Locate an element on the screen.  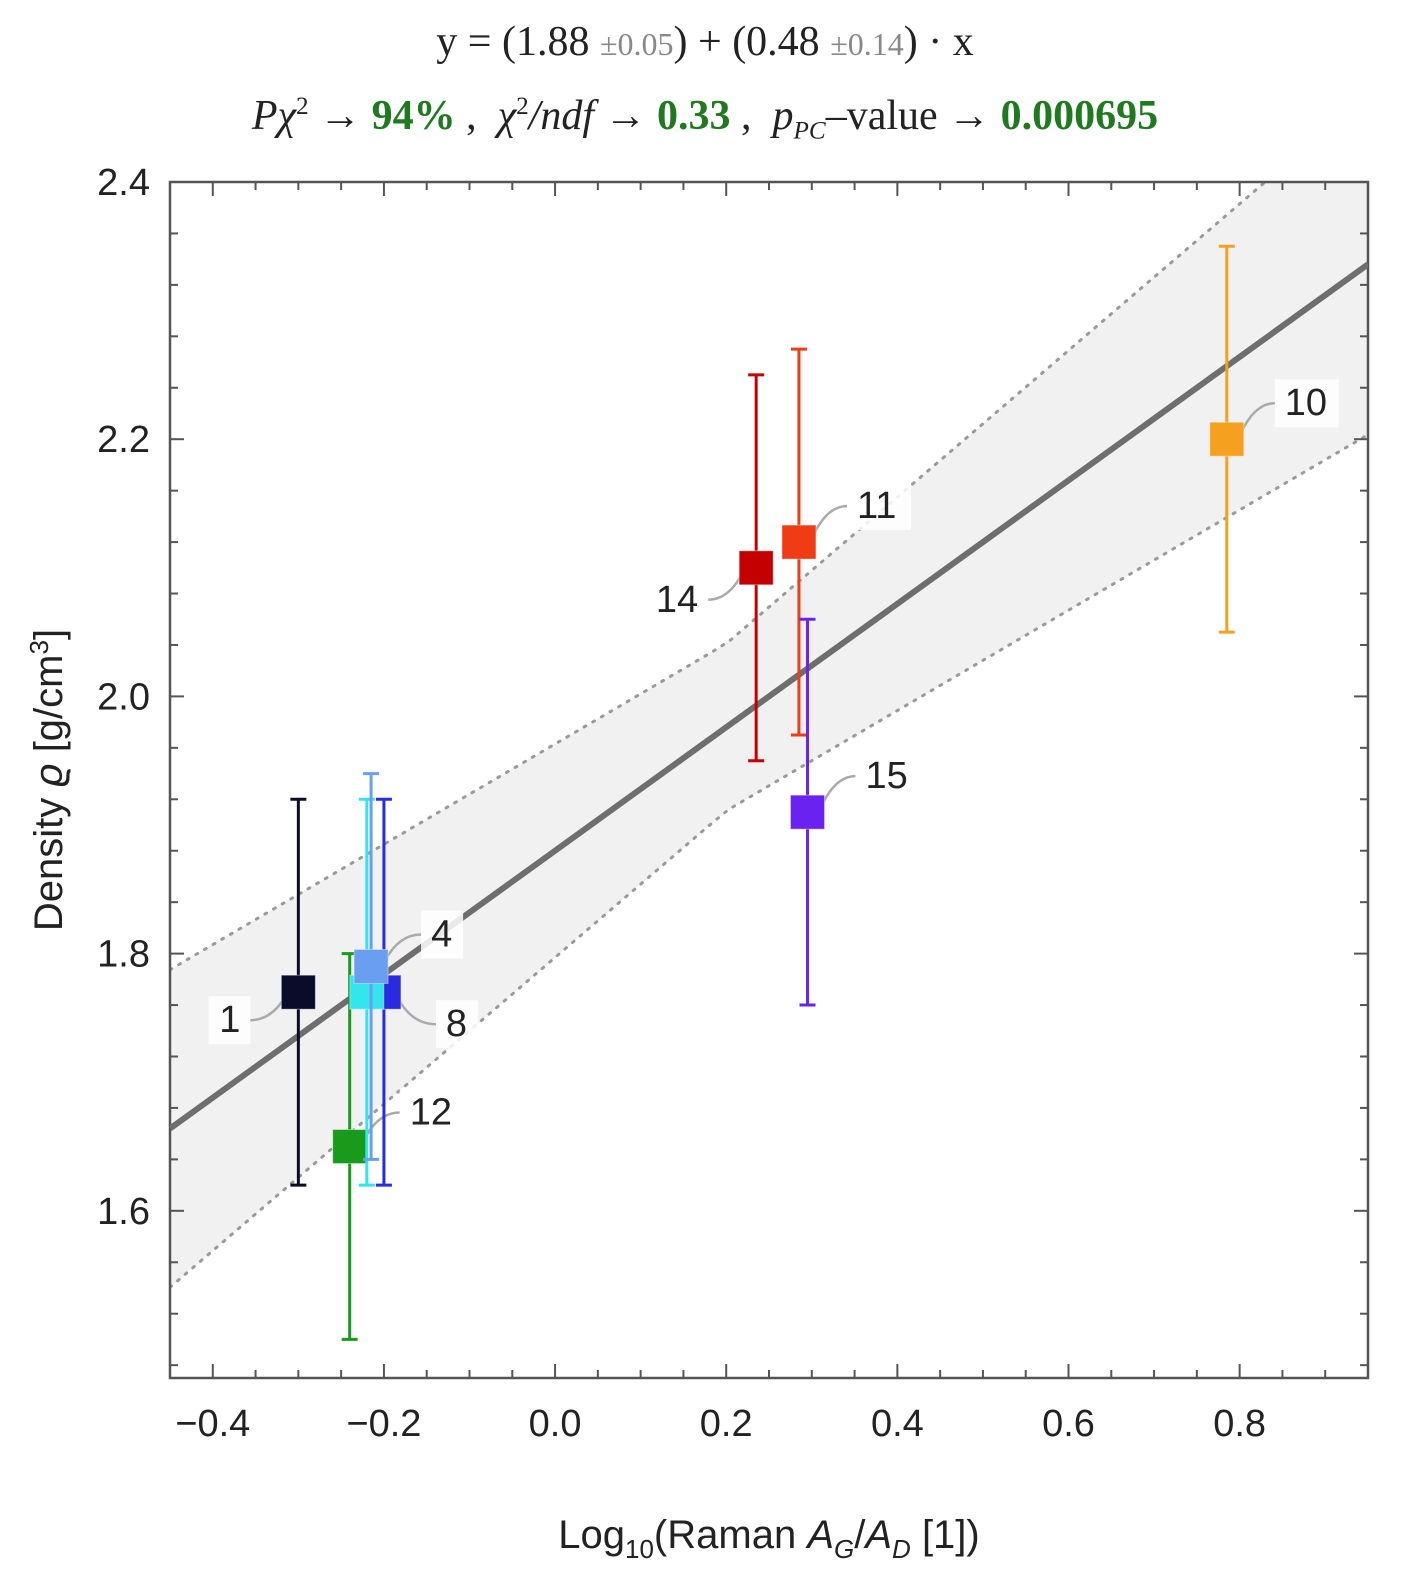
y-axis-label: Density ϱ [g/cm3] is located at coordinates (47, 780).